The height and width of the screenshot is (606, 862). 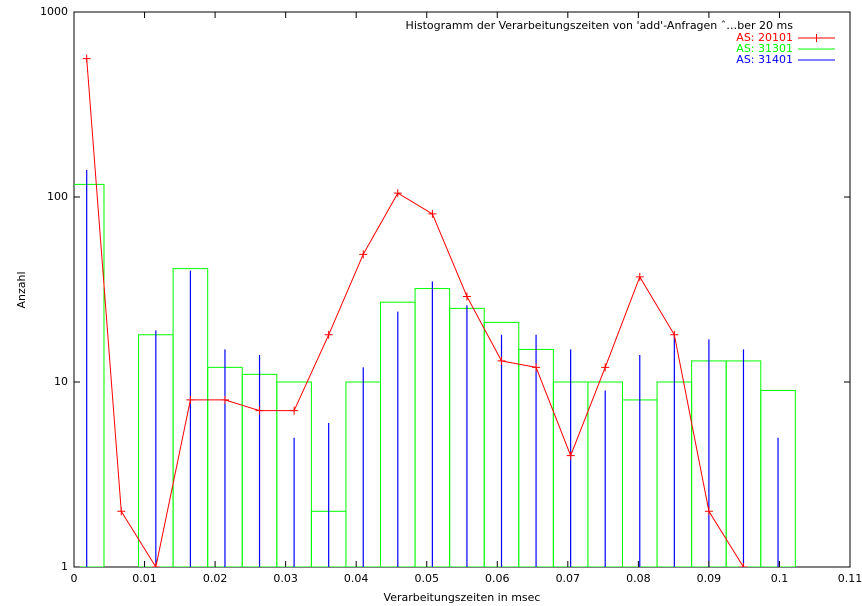 What do you see at coordinates (780, 578) in the screenshot?
I see `x-tick-label: 0.1` at bounding box center [780, 578].